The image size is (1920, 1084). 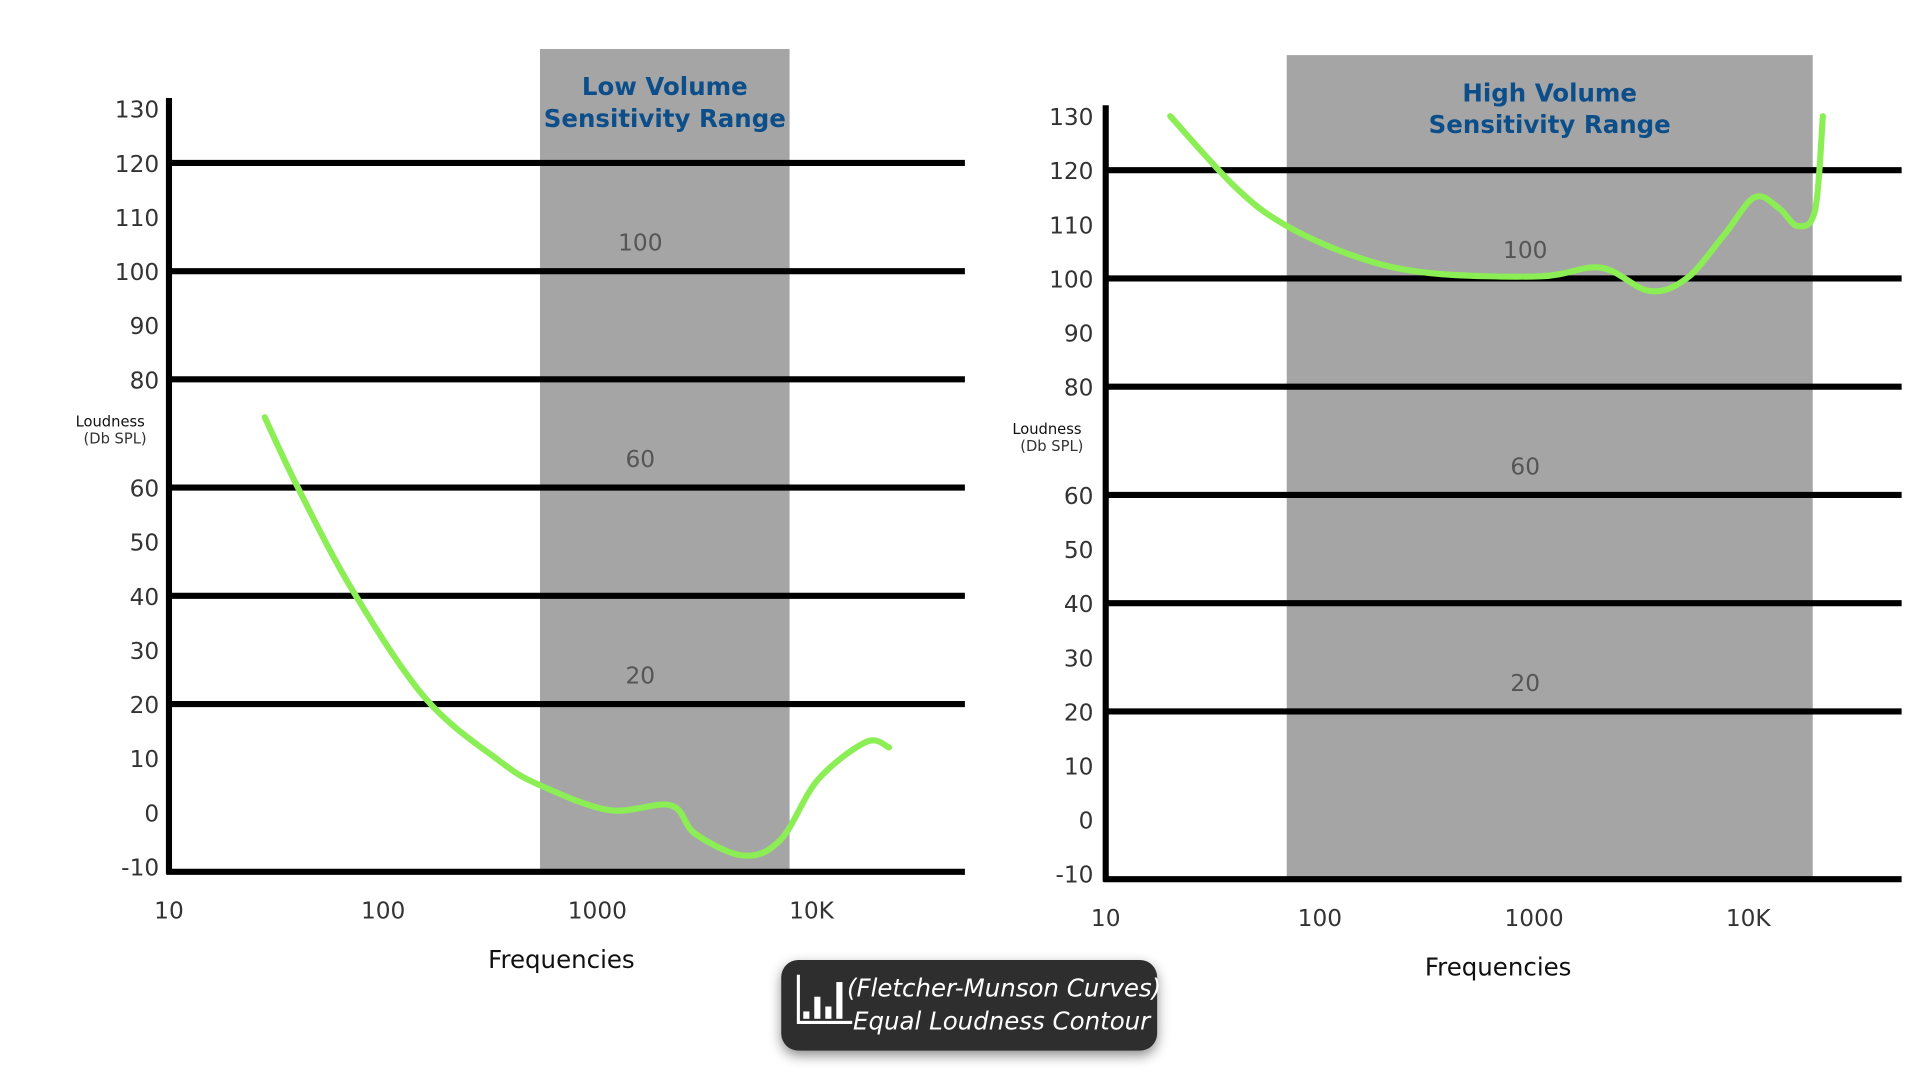 I want to click on band-title: Low Volume, so click(x=665, y=86).